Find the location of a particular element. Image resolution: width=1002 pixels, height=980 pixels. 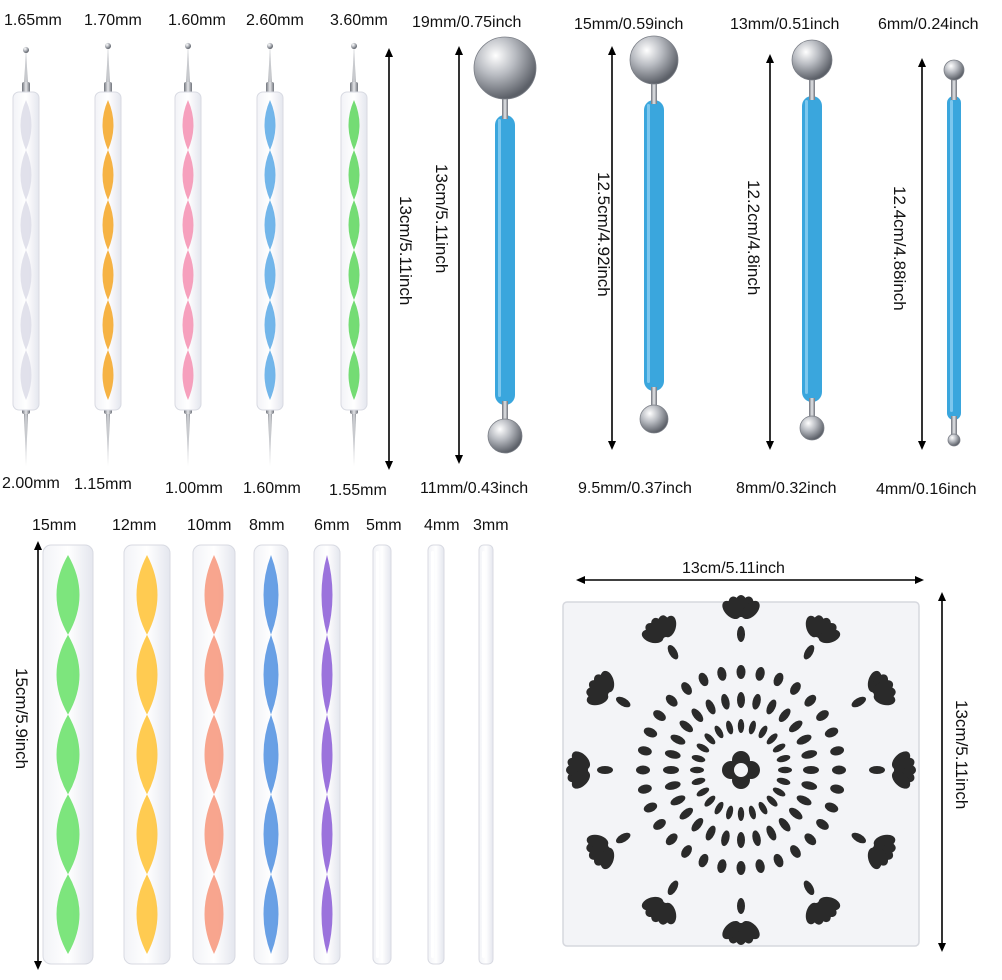

dotting-top-size-1: 1.65mm is located at coordinates (33, 20).